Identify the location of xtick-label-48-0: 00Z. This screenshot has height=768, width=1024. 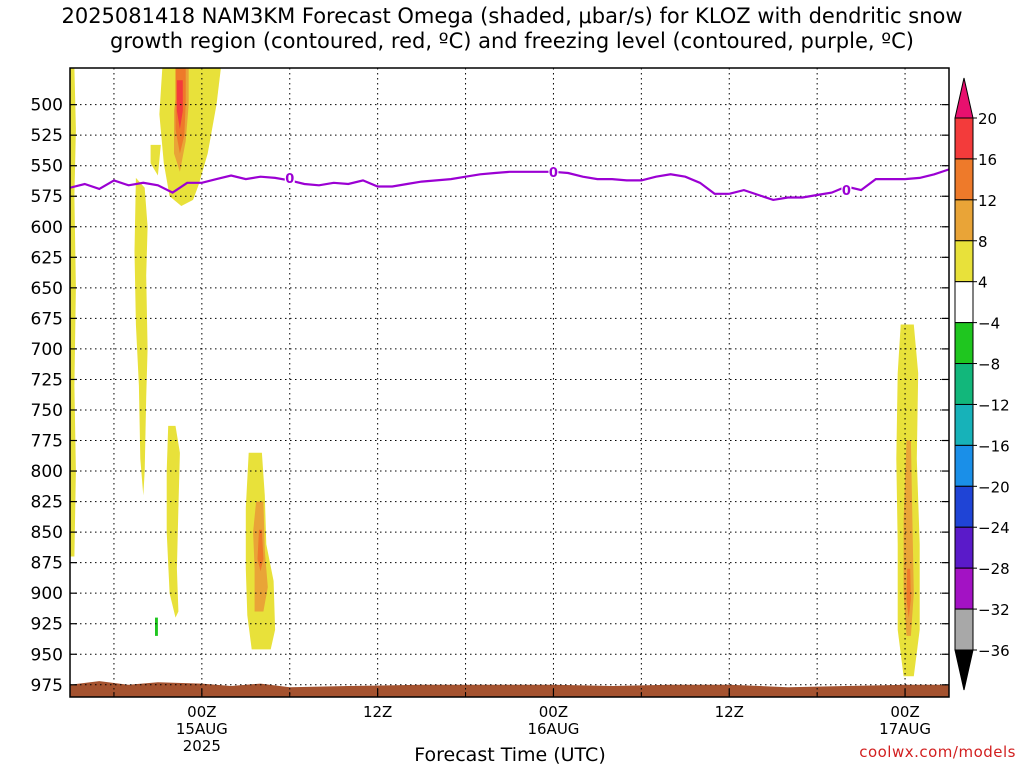
(904, 712).